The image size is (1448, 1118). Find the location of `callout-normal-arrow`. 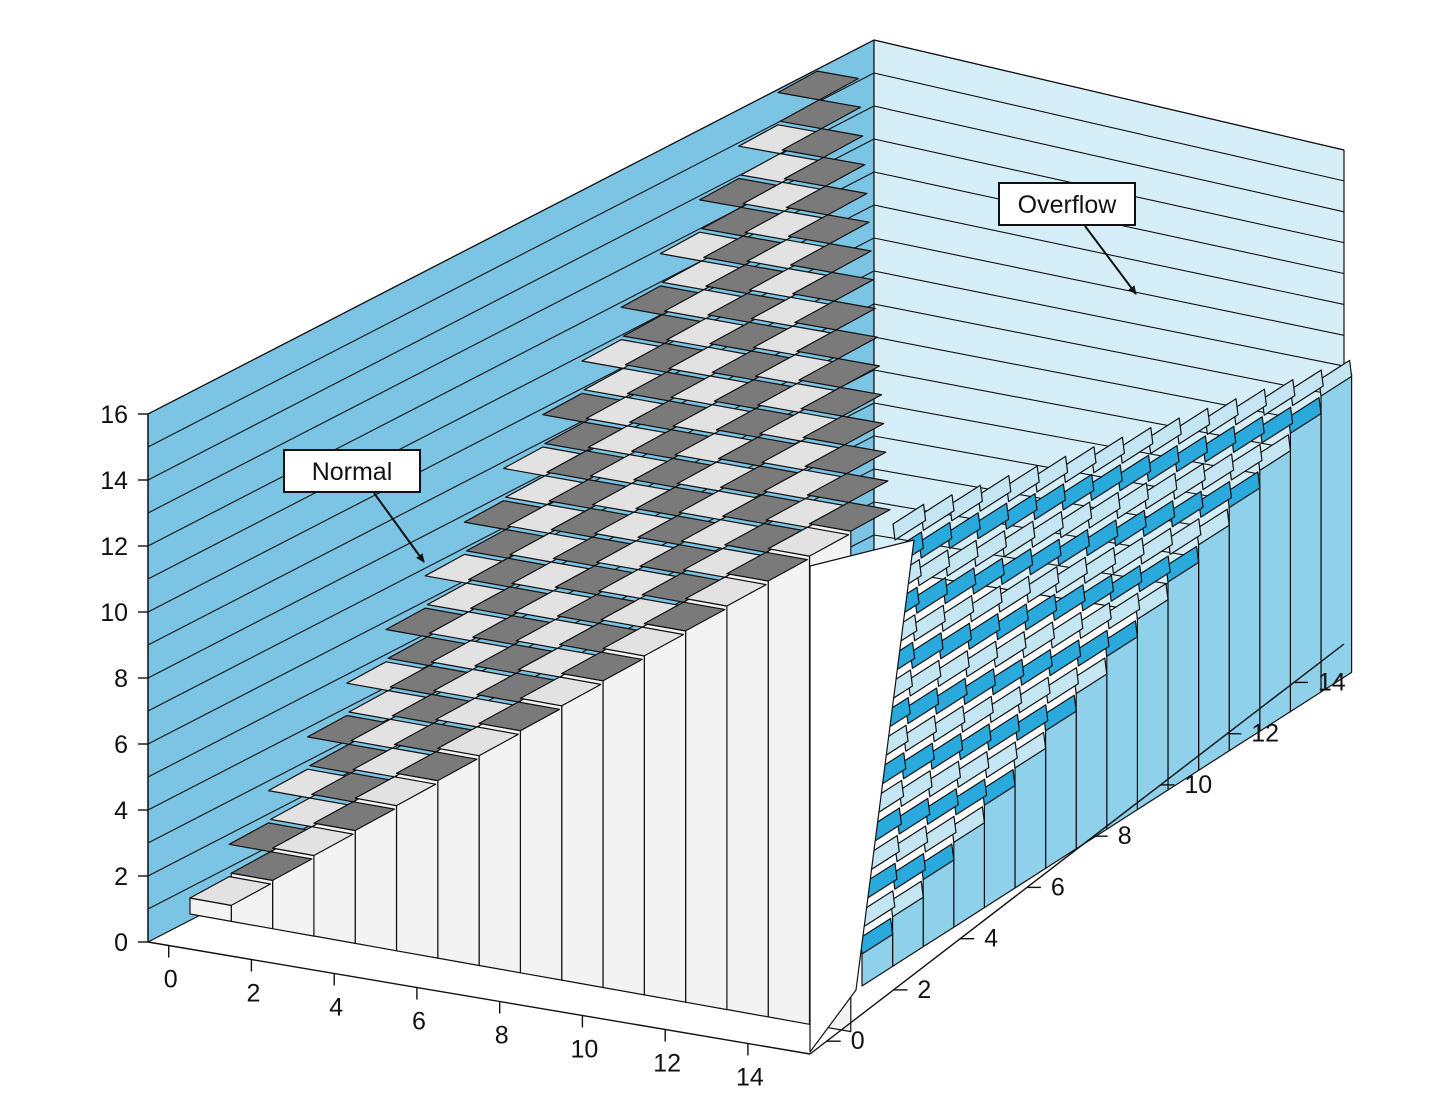

callout-normal-arrow is located at coordinates (399, 527).